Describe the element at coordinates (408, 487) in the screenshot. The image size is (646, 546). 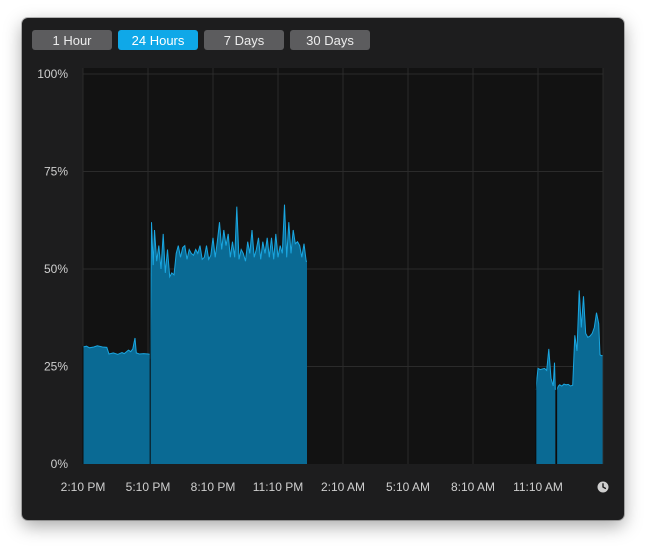
I see `x-tick-label: 5:10 AM` at that location.